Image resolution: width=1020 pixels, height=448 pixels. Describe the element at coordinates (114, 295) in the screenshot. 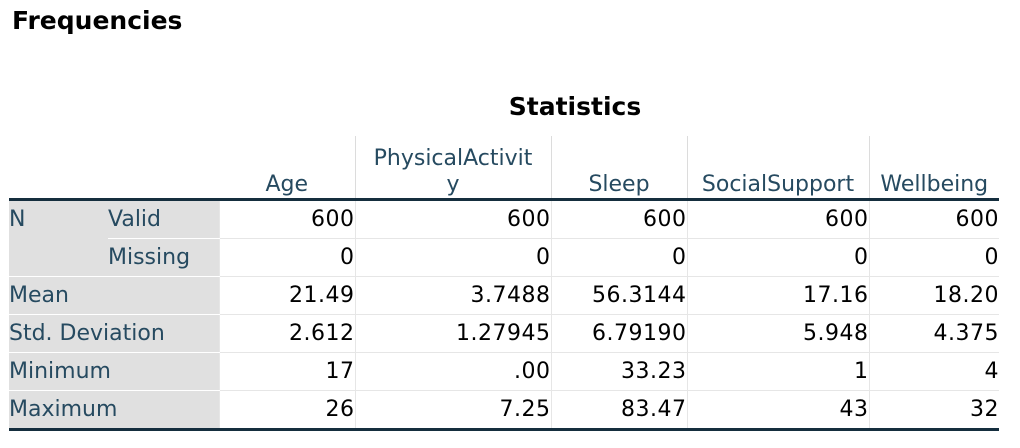

I see `row-label-mean: Mean` at that location.